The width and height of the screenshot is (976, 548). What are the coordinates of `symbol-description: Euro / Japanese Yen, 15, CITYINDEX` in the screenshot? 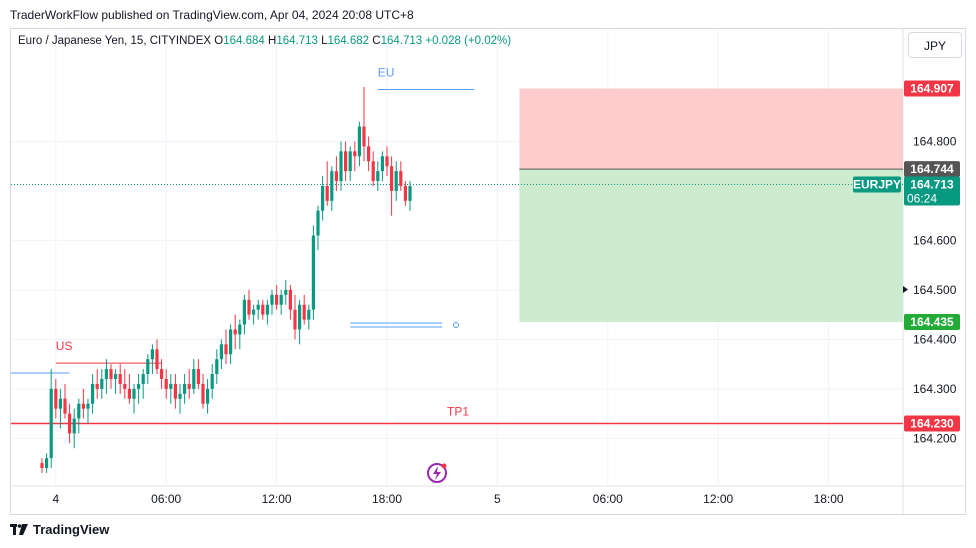 It's located at (115, 41).